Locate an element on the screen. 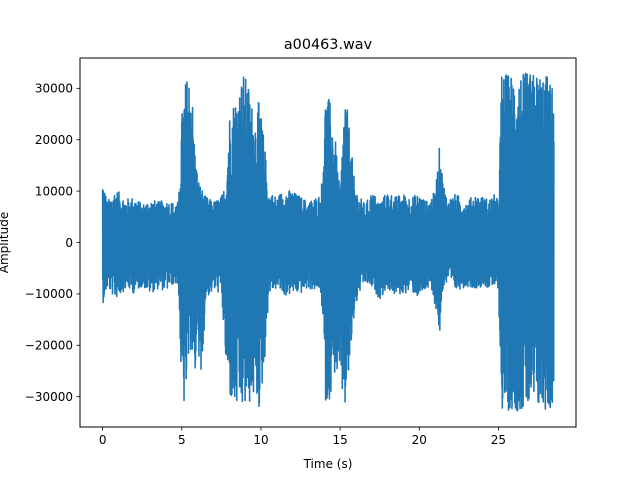 Image resolution: width=640 pixels, height=480 pixels. x-axis-label: Time (s) is located at coordinates (328, 464).